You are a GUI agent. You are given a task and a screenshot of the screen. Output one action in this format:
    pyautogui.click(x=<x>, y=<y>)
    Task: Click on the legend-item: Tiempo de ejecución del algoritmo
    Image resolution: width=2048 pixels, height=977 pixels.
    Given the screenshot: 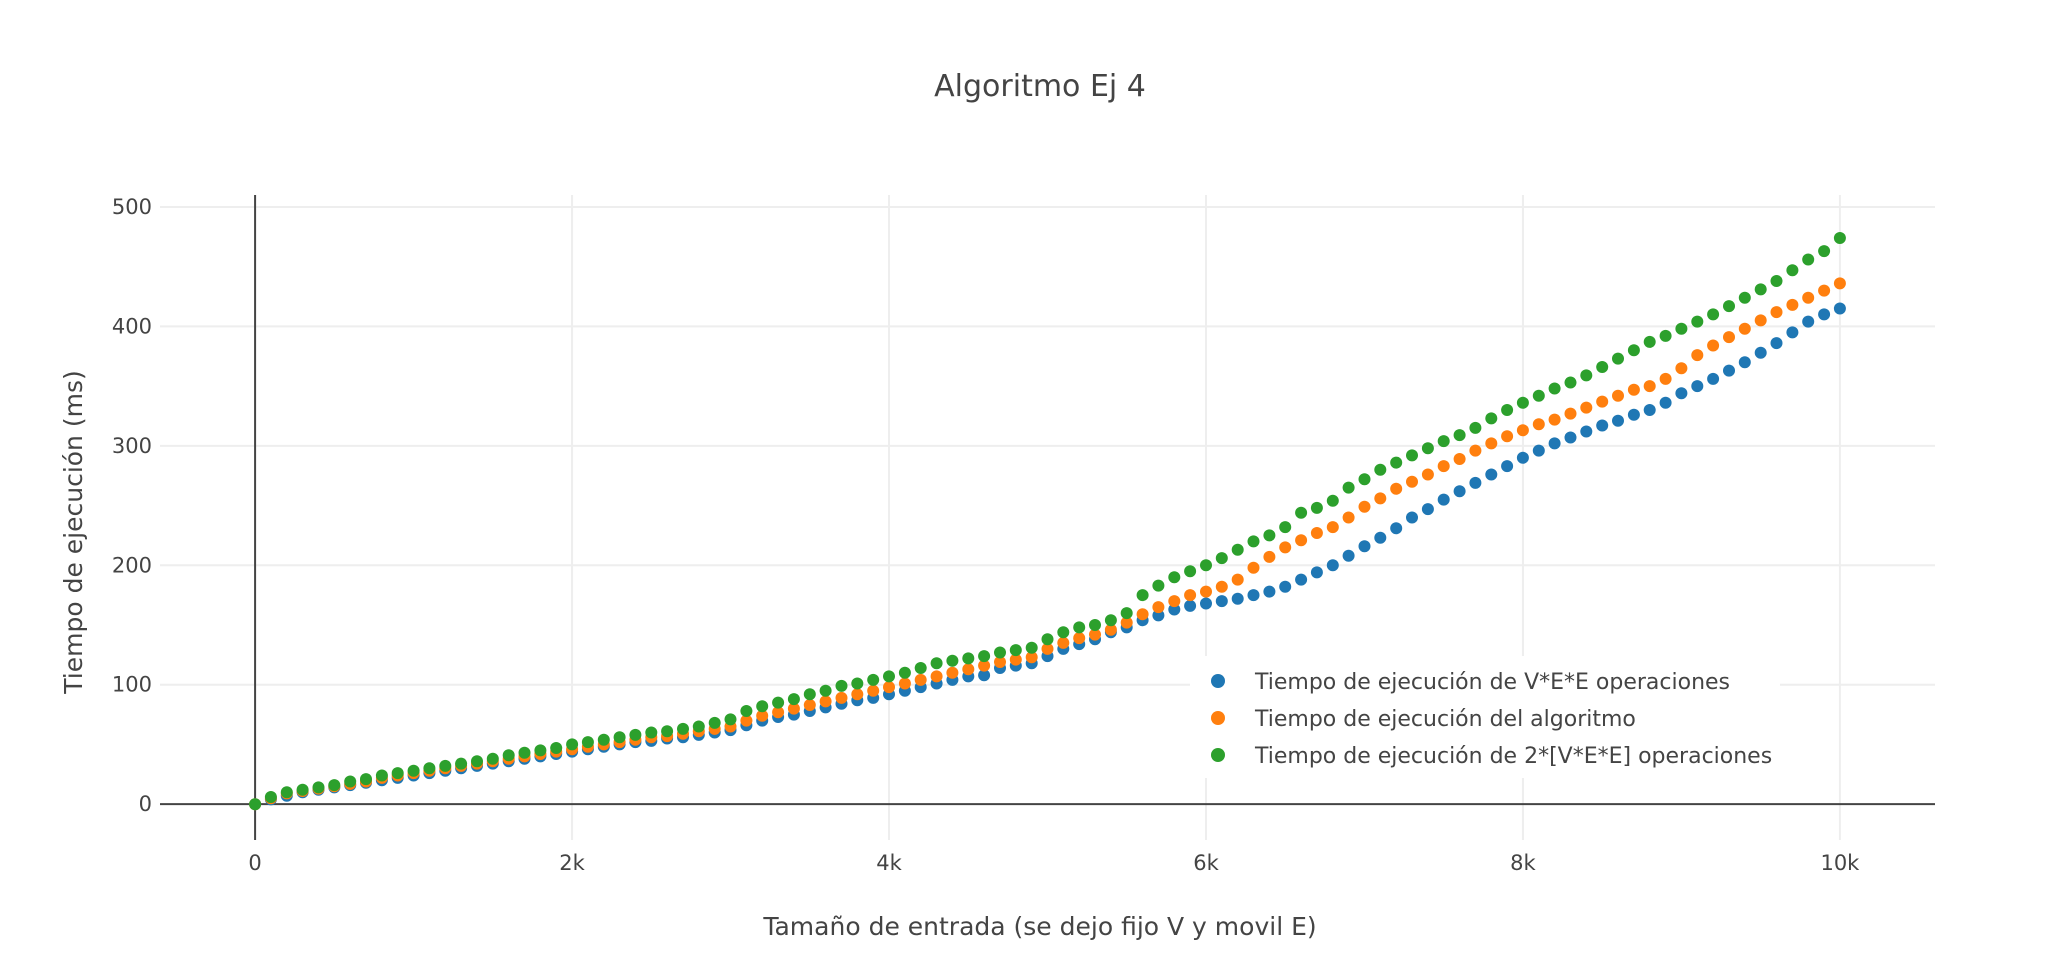 What is the action you would take?
    pyautogui.click(x=1423, y=719)
    